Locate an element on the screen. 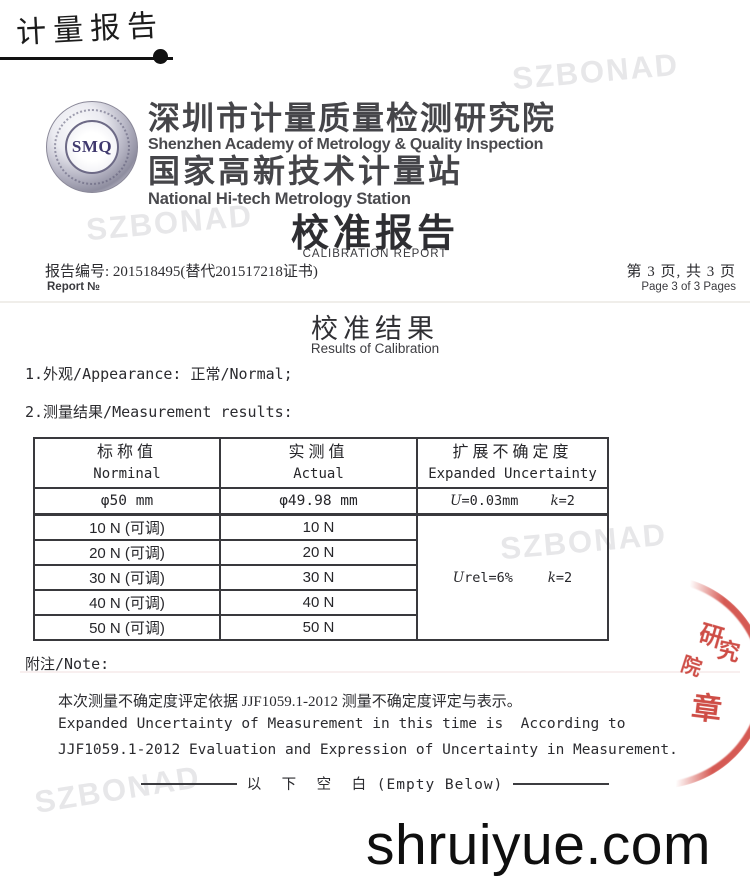  table-row-force: 30 N (可调) 30 N is located at coordinates (320, 577).